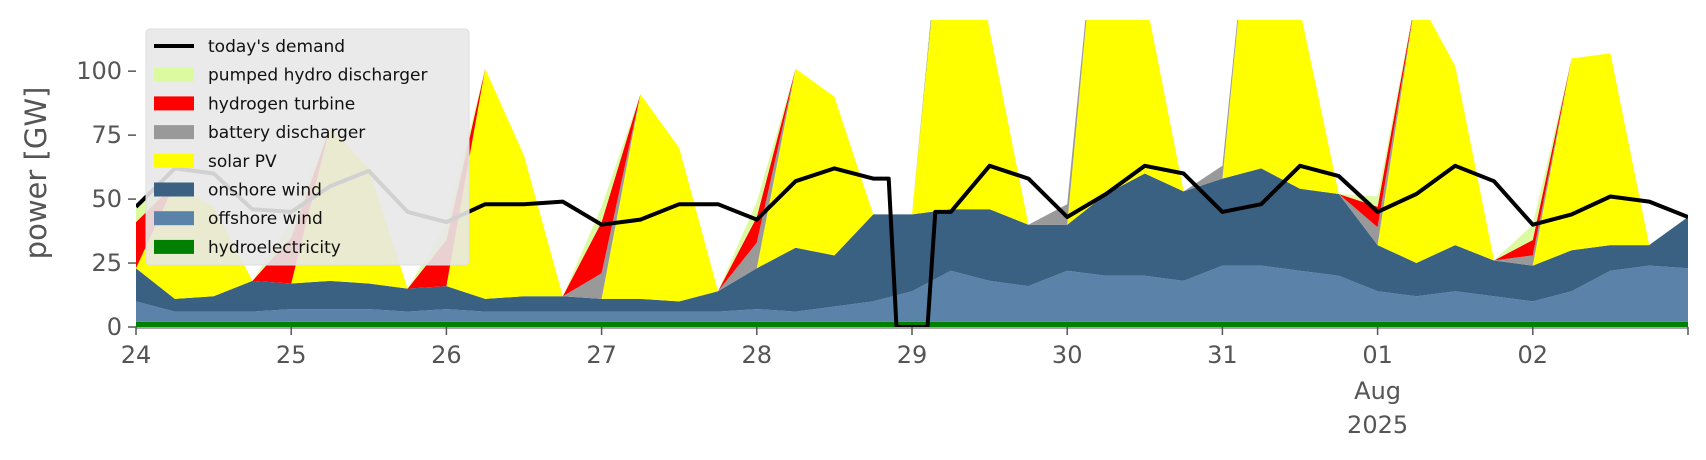 Image resolution: width=1706 pixels, height=460 pixels. Describe the element at coordinates (757, 355) in the screenshot. I see `x-tick-label: 28` at that location.